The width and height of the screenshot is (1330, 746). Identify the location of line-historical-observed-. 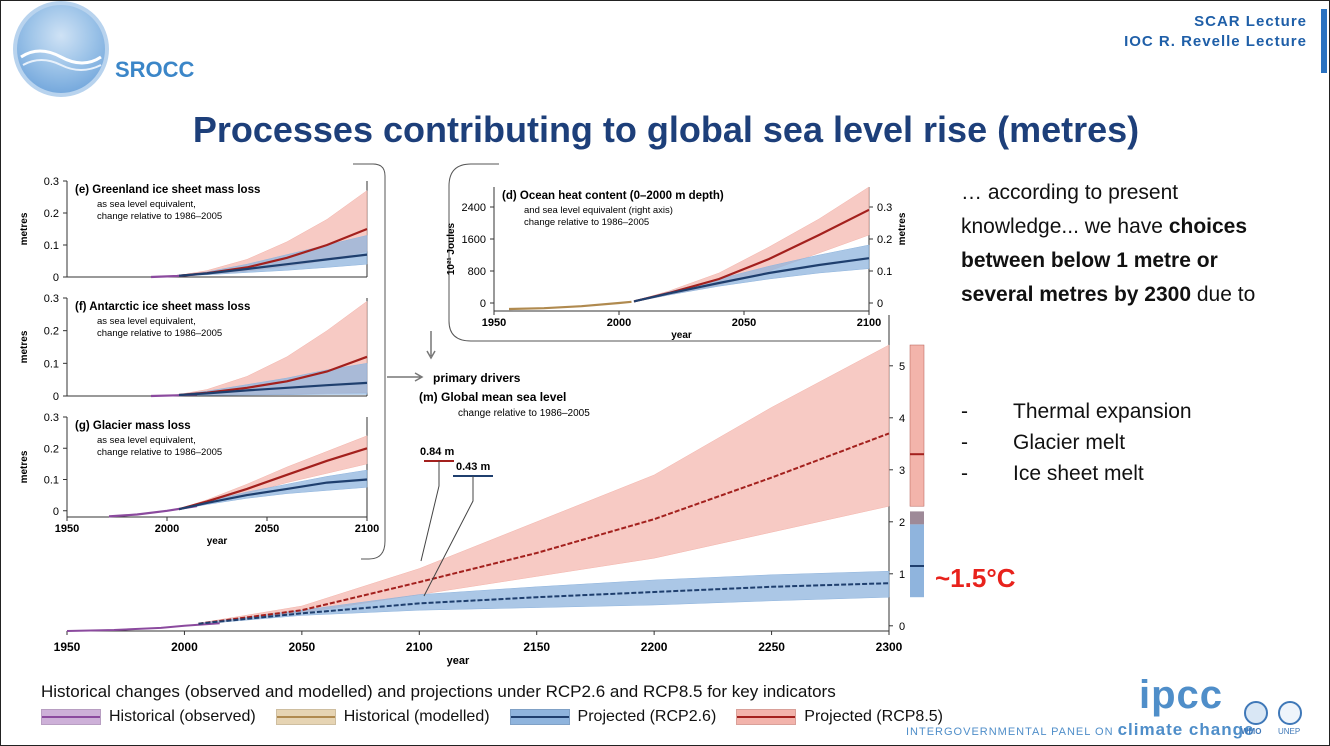
(143, 627).